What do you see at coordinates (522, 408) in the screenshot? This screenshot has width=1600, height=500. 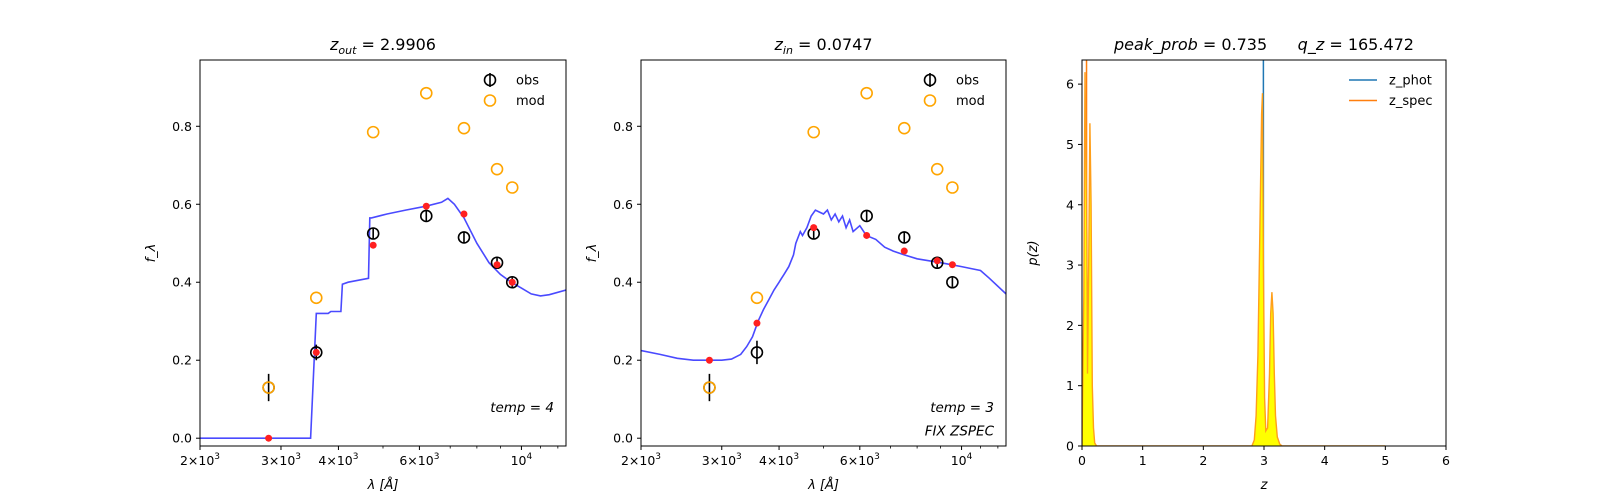 I see `annotation: temp = 4` at bounding box center [522, 408].